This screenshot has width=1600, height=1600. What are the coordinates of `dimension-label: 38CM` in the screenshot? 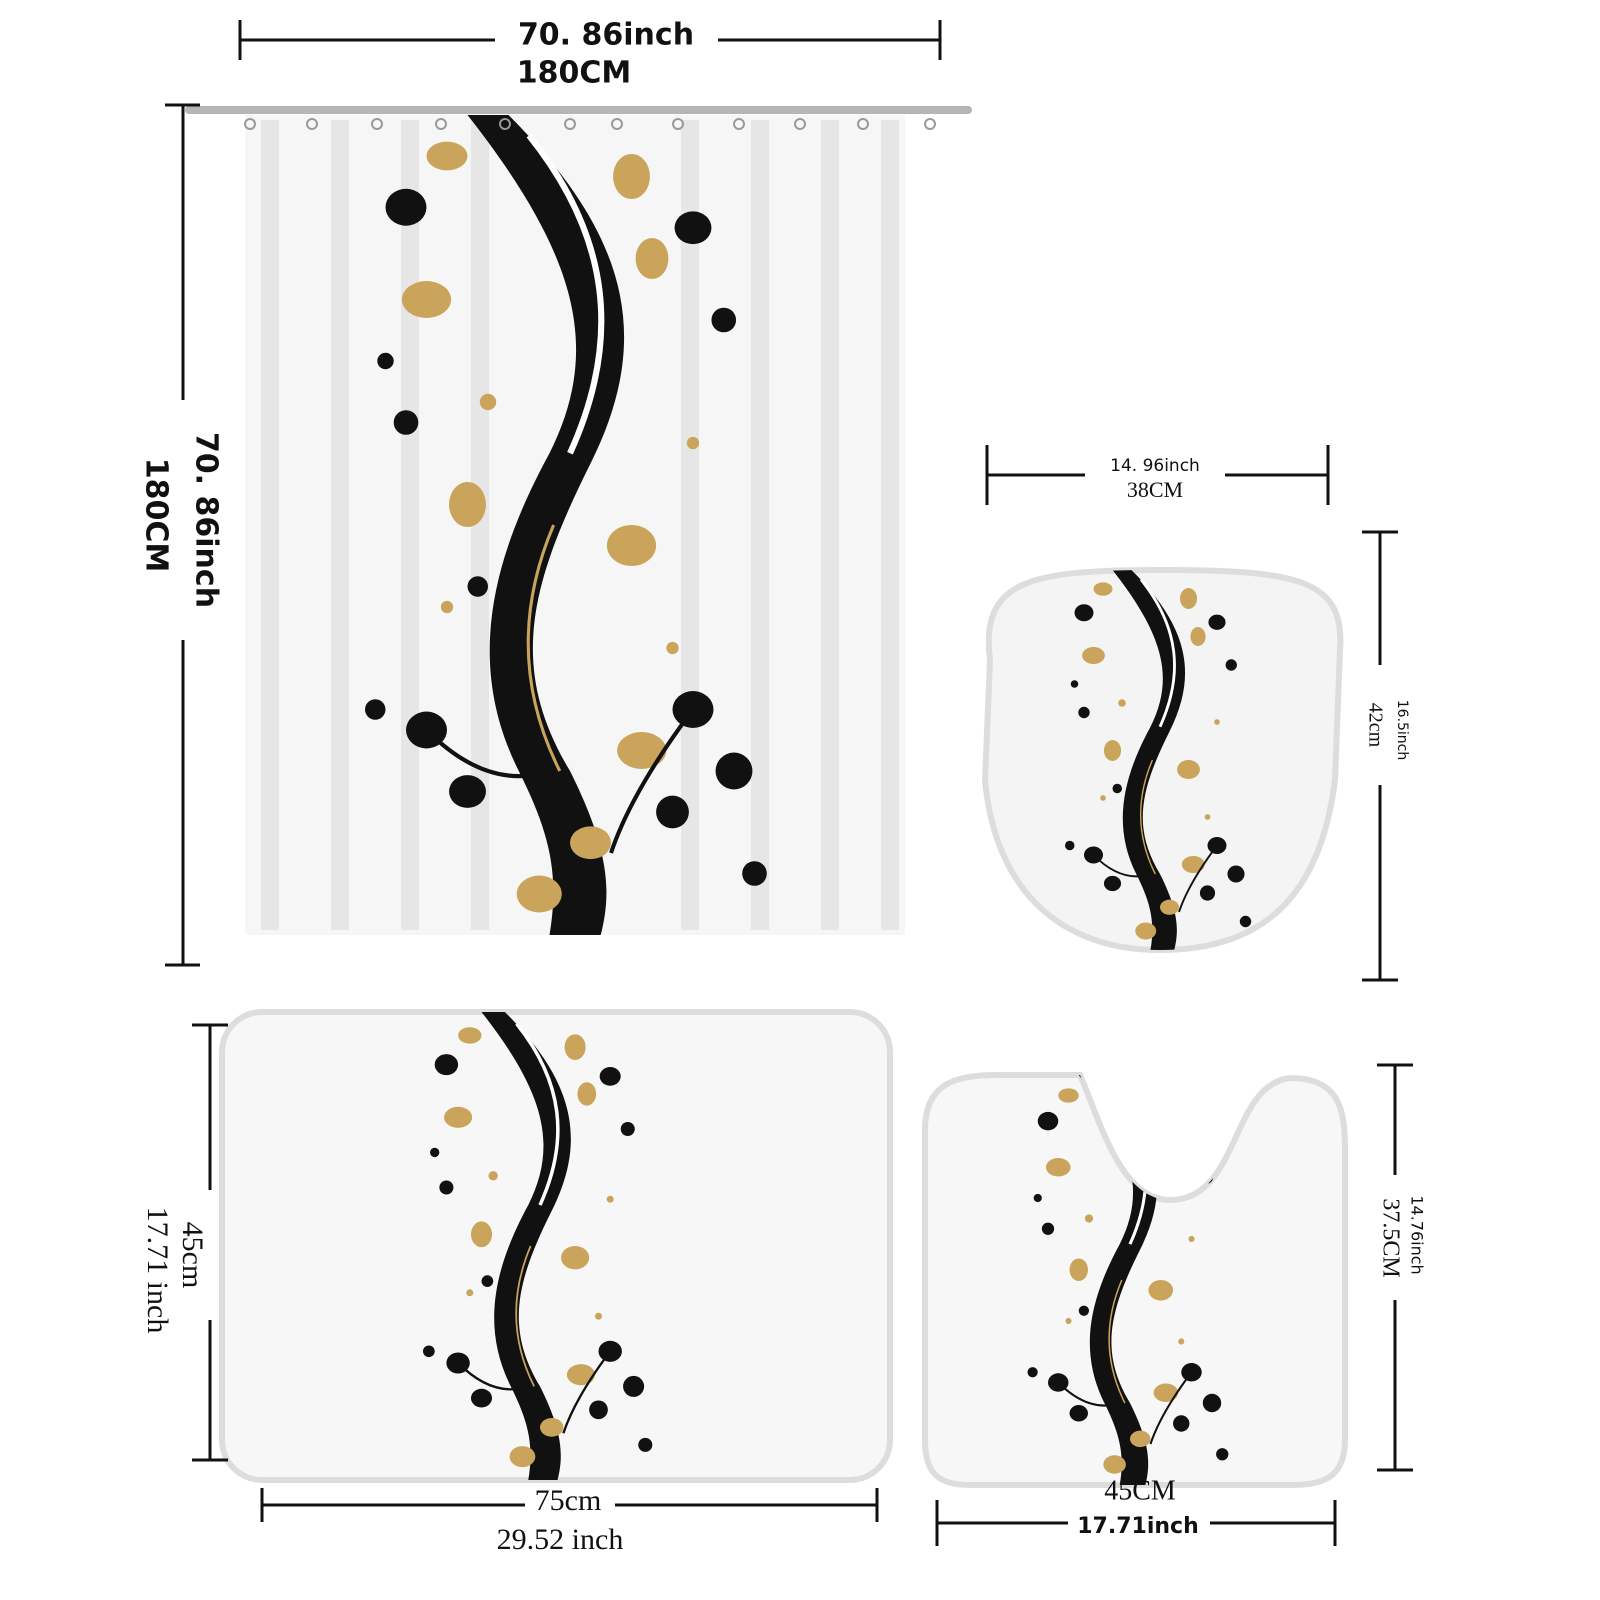 It's located at (1155, 489).